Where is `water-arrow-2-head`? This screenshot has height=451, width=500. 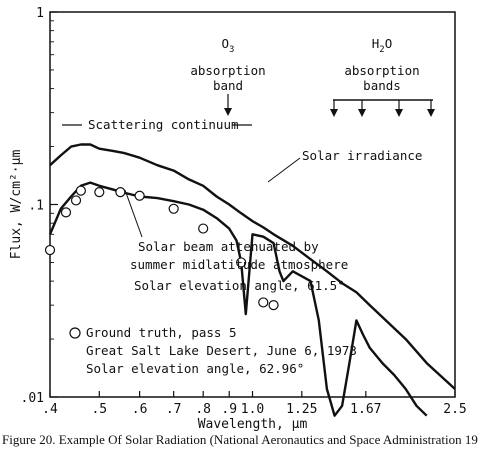
water-arrow-2-head is located at coordinates (362, 113).